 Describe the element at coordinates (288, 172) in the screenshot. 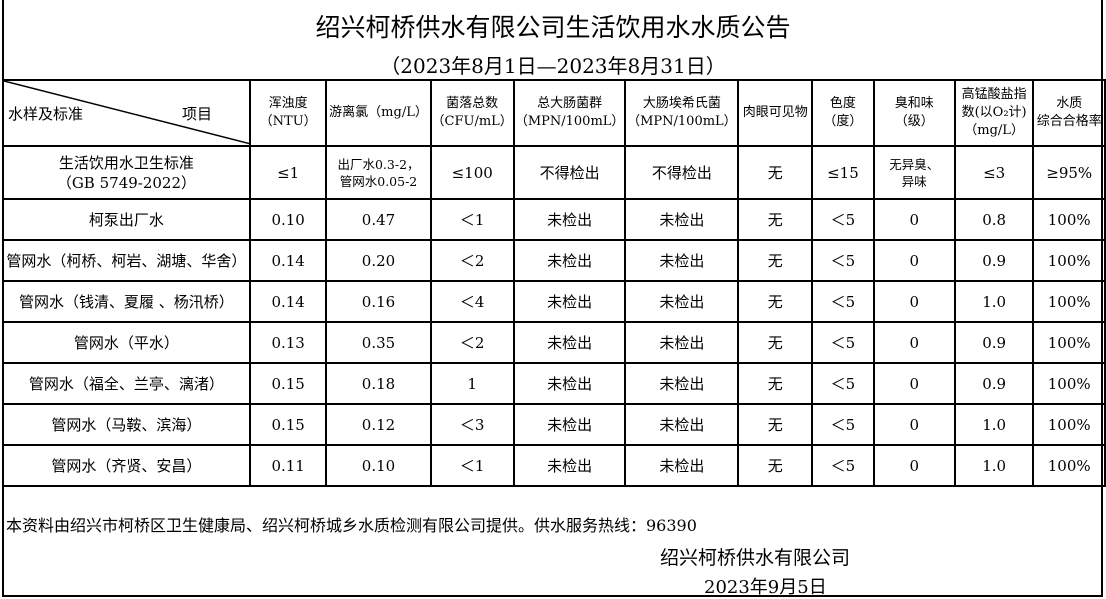

I see `standard-value: ≤1` at that location.